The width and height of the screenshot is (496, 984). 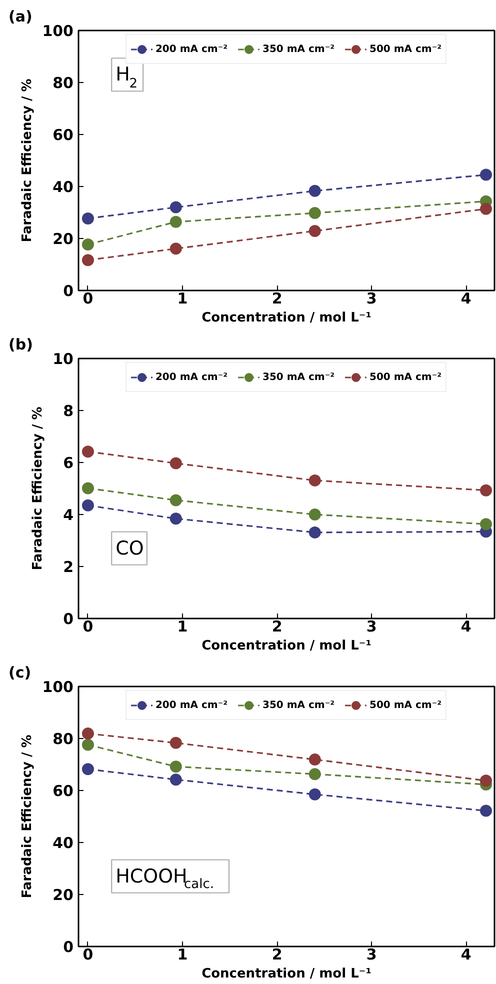 What do you see at coordinates (68, 567) in the screenshot?
I see `y-tick-label: 2` at bounding box center [68, 567].